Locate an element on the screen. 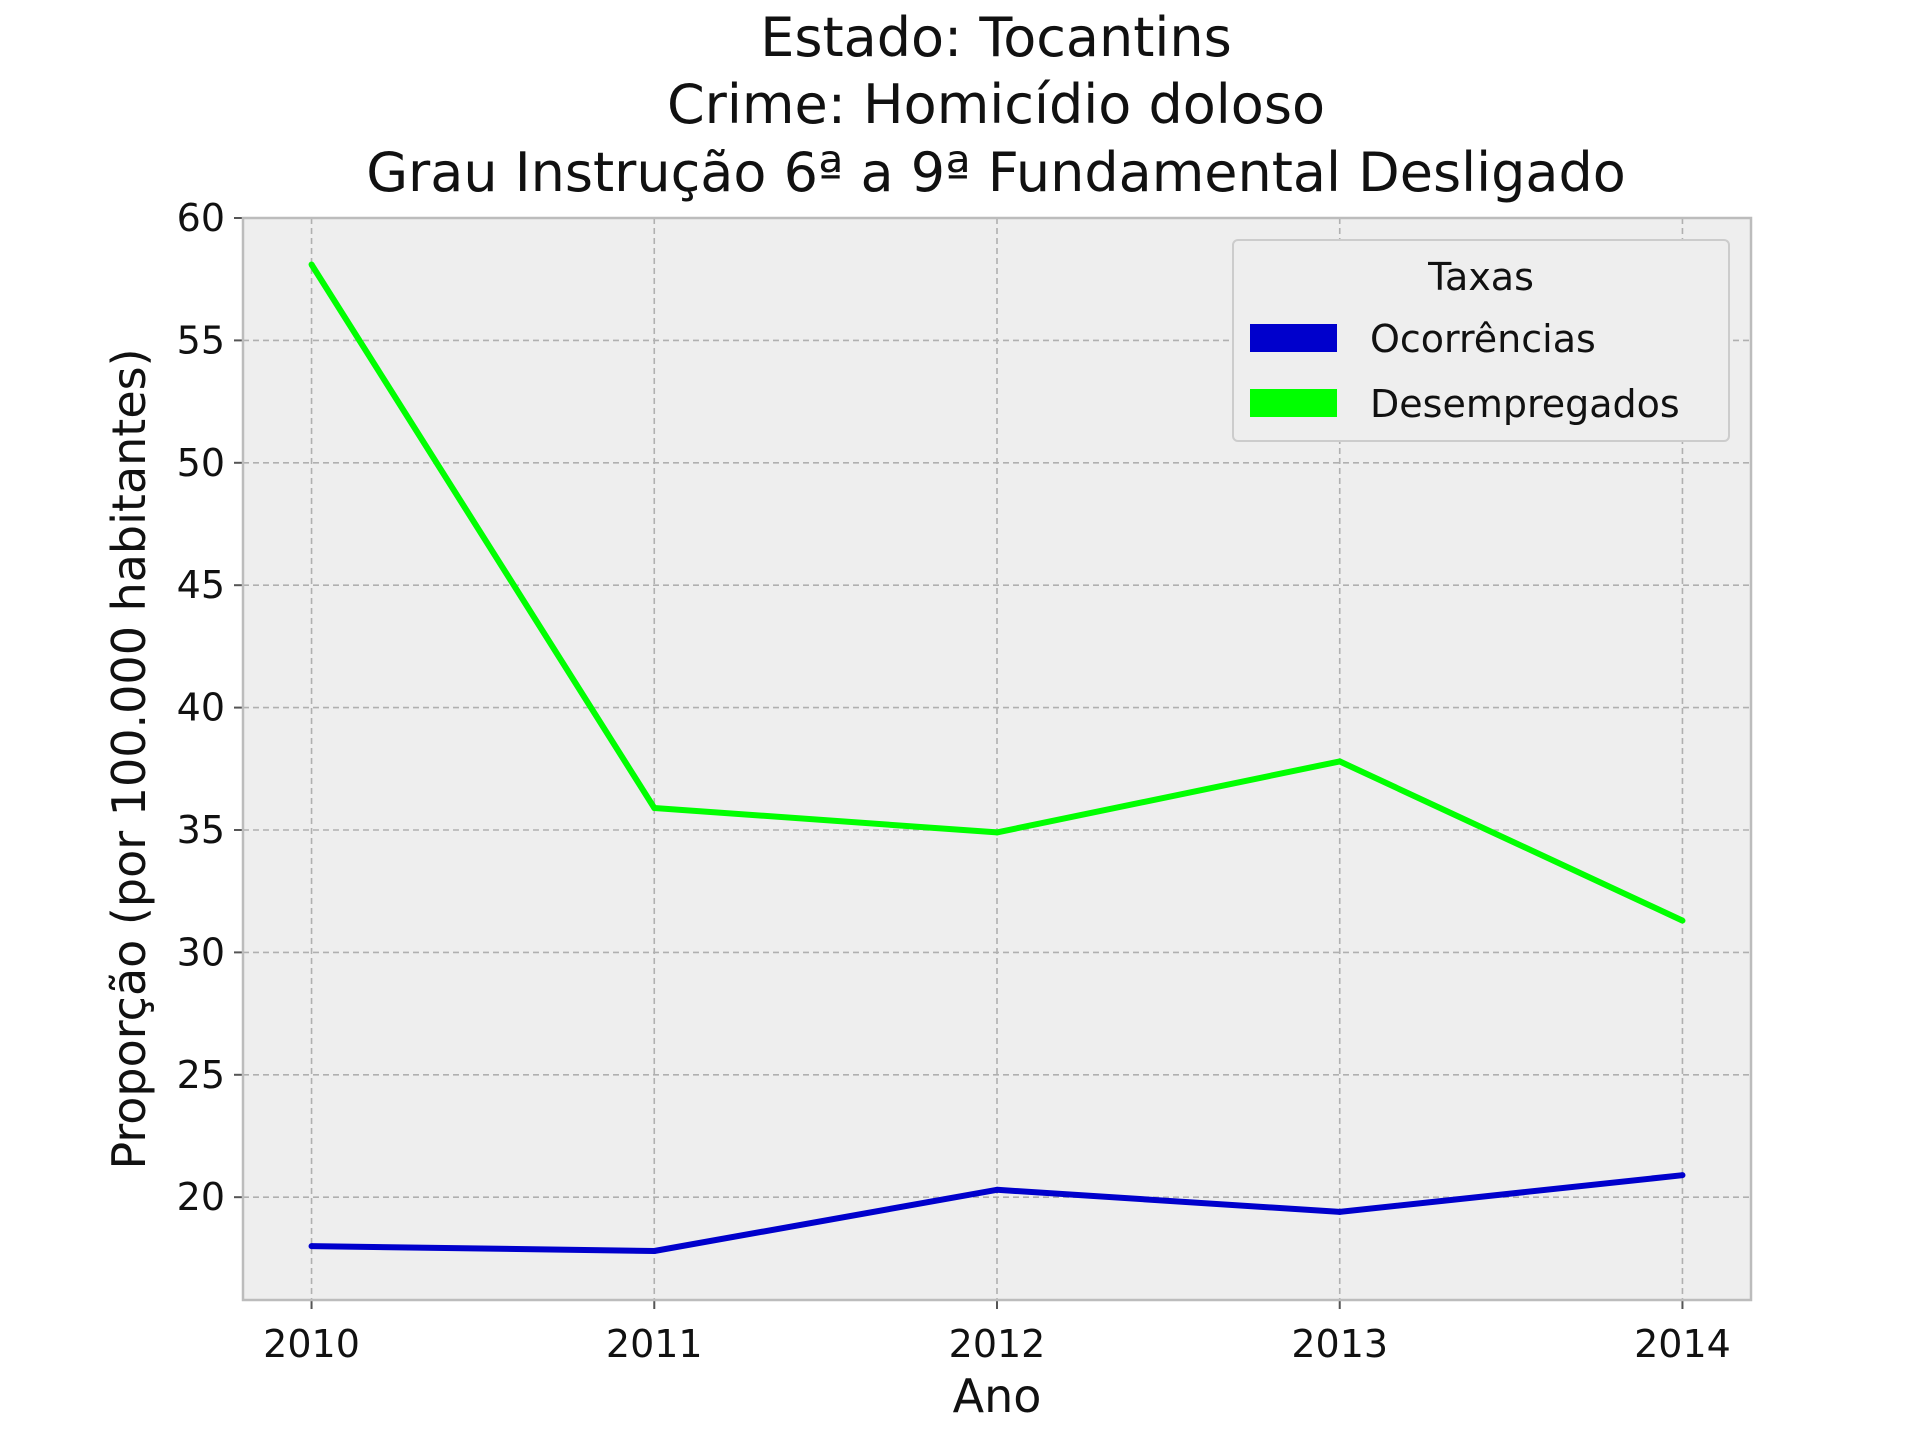 The width and height of the screenshot is (1920, 1445). legend-label-ocorrencias: Ocorrências is located at coordinates (1483, 339).